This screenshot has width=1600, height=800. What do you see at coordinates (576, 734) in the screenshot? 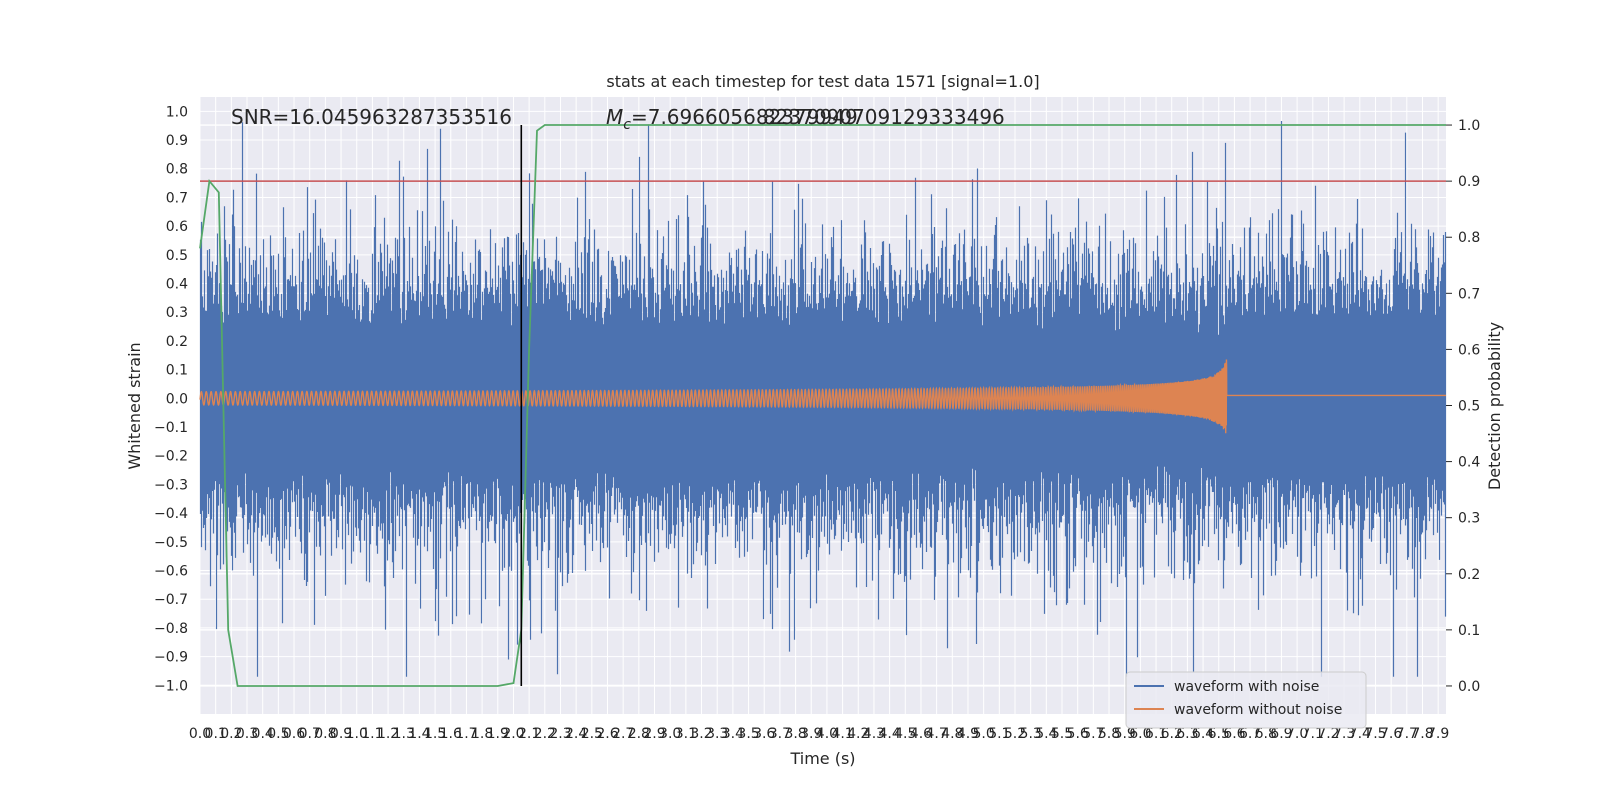
I see `x-tick-label: 2.4` at bounding box center [576, 734].